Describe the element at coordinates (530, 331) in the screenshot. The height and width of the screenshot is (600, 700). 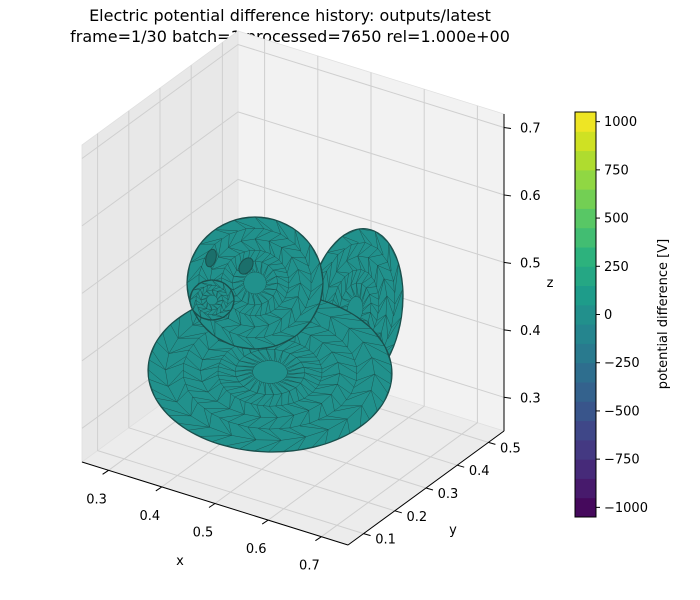
I see `z-tick-label-1: 0.4` at that location.